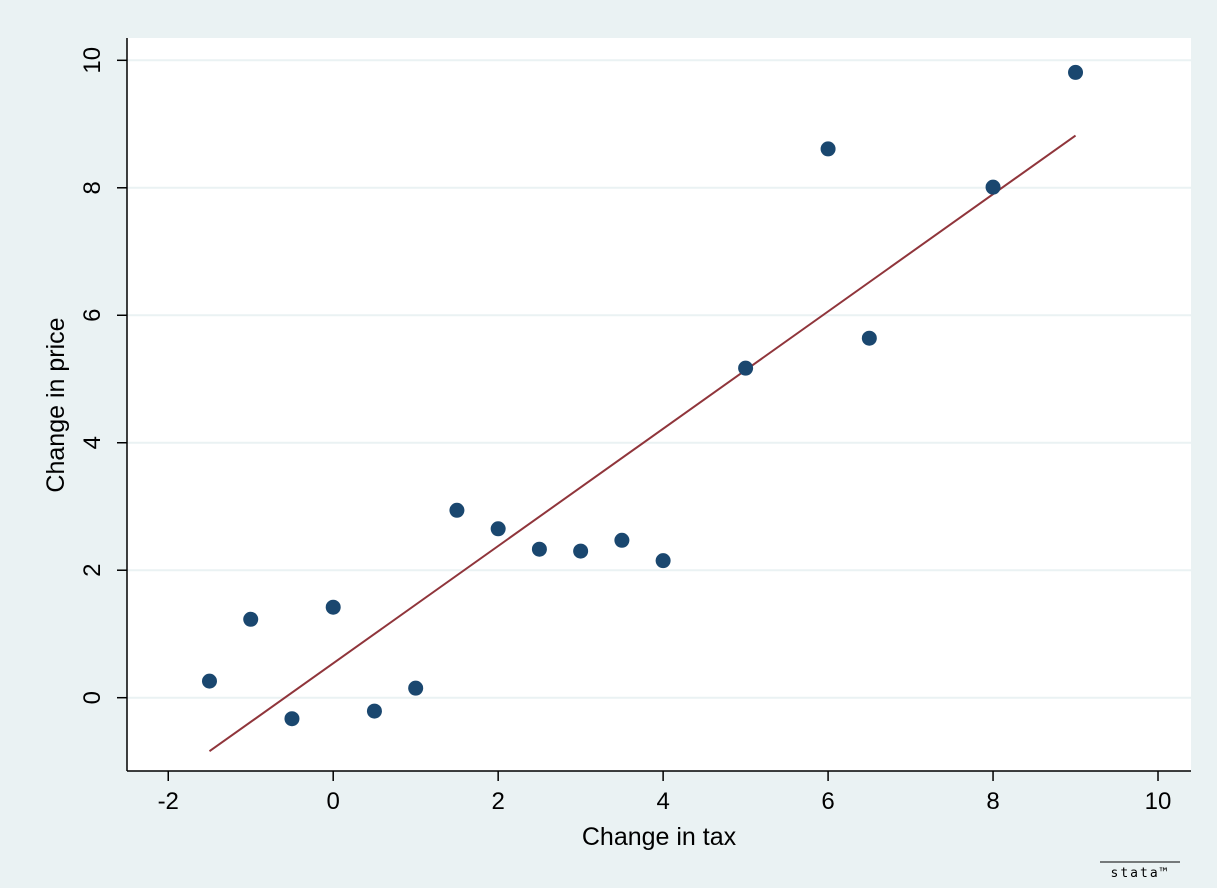 The width and height of the screenshot is (1217, 888). What do you see at coordinates (92, 187) in the screenshot?
I see `y-tick-label: 8` at bounding box center [92, 187].